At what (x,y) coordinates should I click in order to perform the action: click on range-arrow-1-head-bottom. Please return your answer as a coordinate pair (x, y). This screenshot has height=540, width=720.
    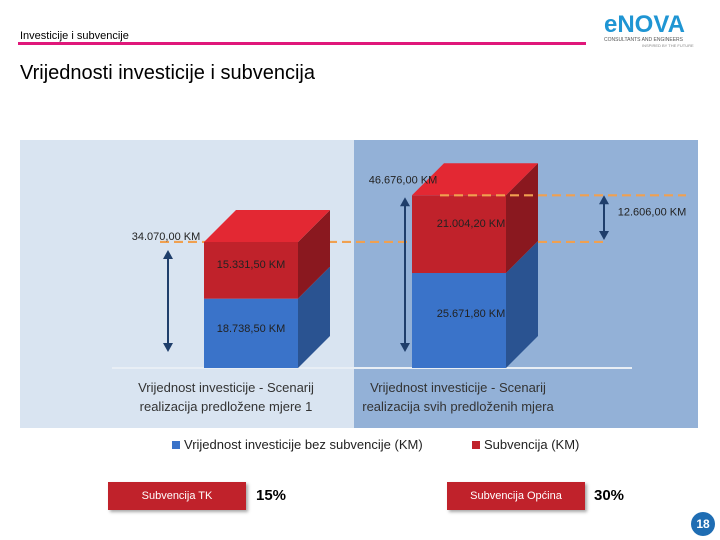
    Looking at the image, I should click on (168, 347).